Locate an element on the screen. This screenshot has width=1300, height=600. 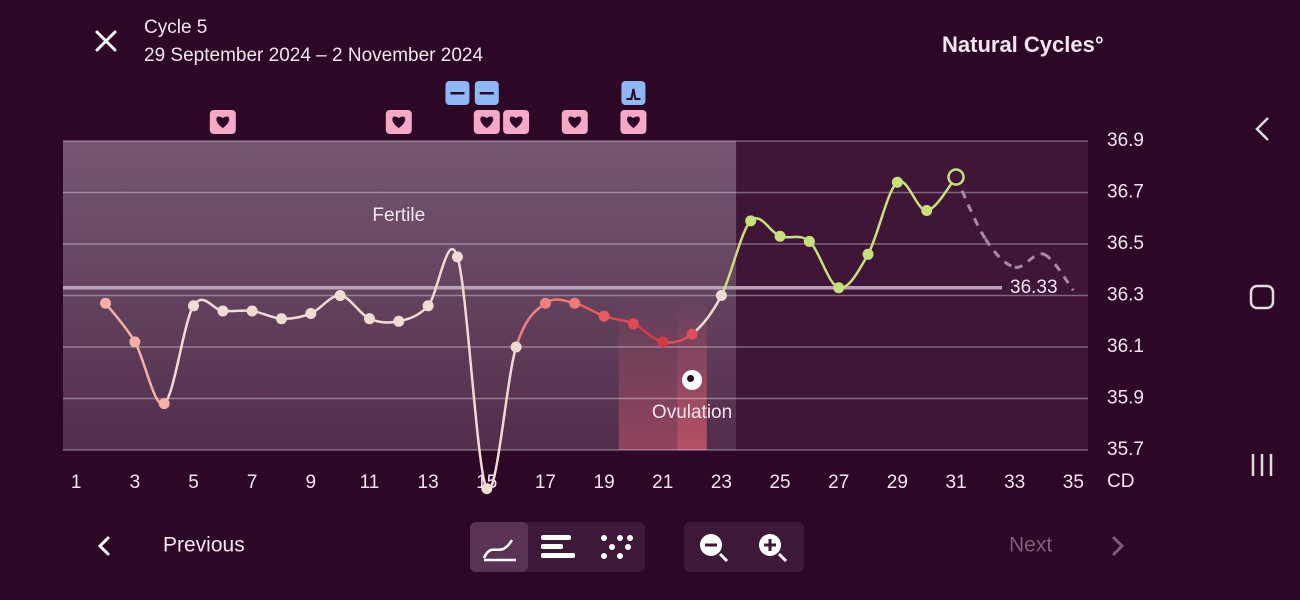
graph-view is located at coordinates (499, 547).